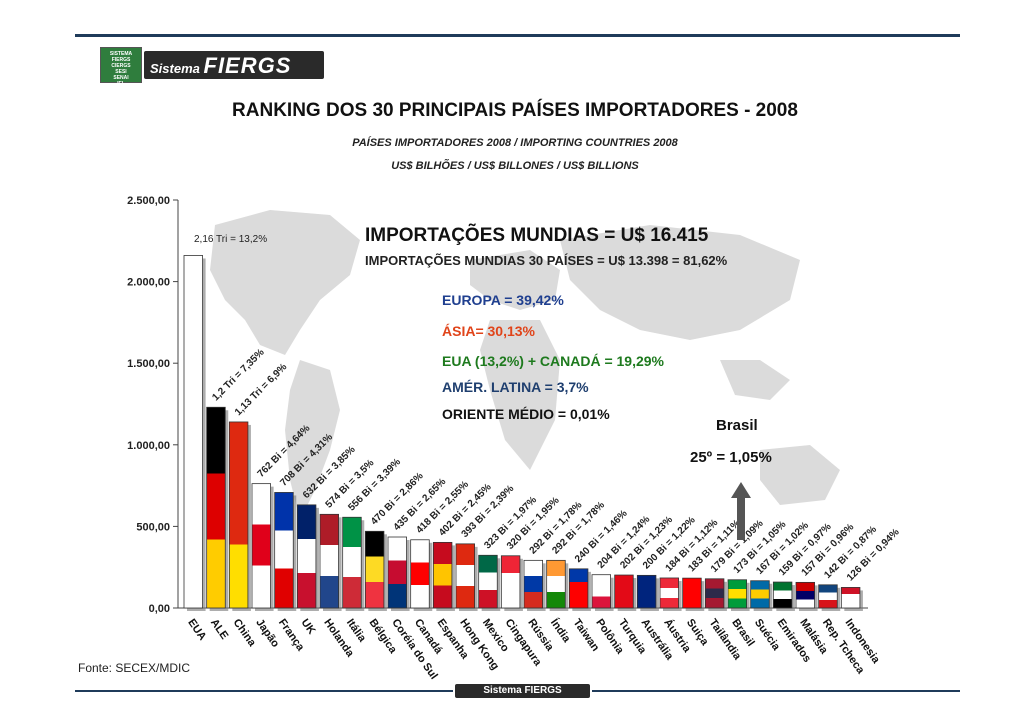  Describe the element at coordinates (148, 283) in the screenshot. I see `y-tick-label: 2.000,00` at that location.